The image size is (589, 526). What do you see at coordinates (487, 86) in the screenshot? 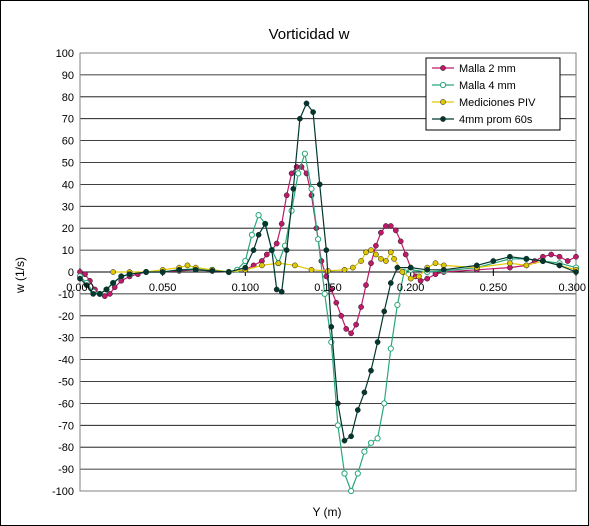
I see `legend-label: Malla 4 mm` at bounding box center [487, 86].